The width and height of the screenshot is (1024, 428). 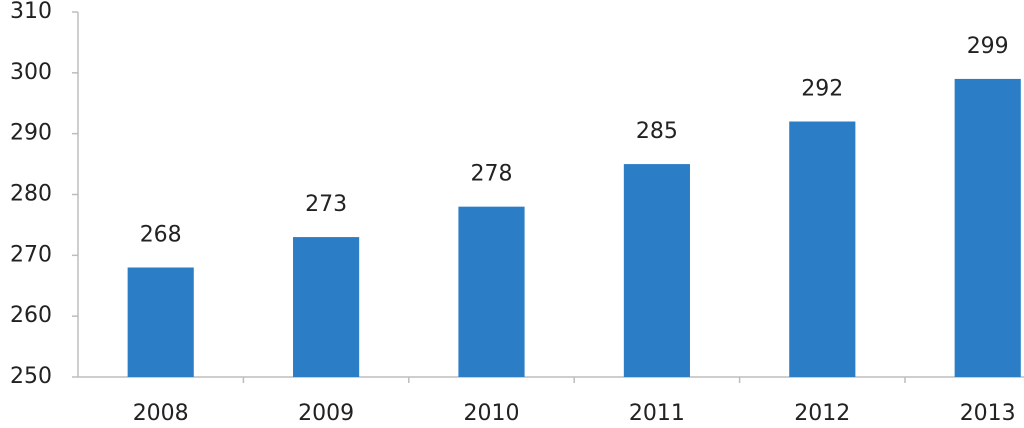 I want to click on y-tick-label: 310, so click(x=31, y=12).